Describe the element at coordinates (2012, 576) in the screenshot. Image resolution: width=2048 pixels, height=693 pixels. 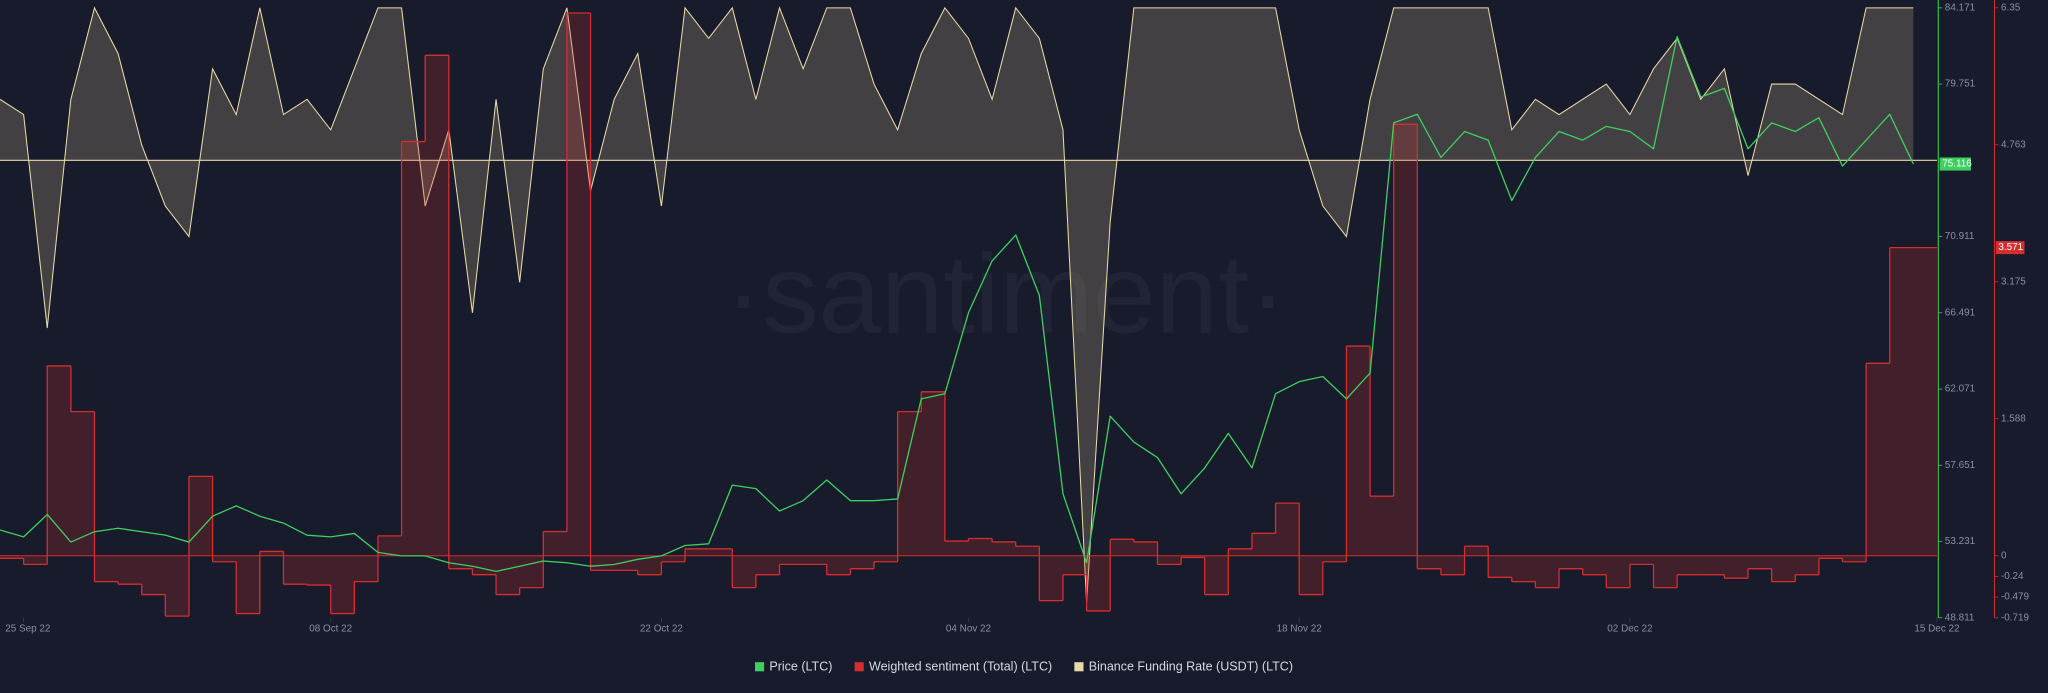
I see `y2-tick-label: -0.24` at that location.